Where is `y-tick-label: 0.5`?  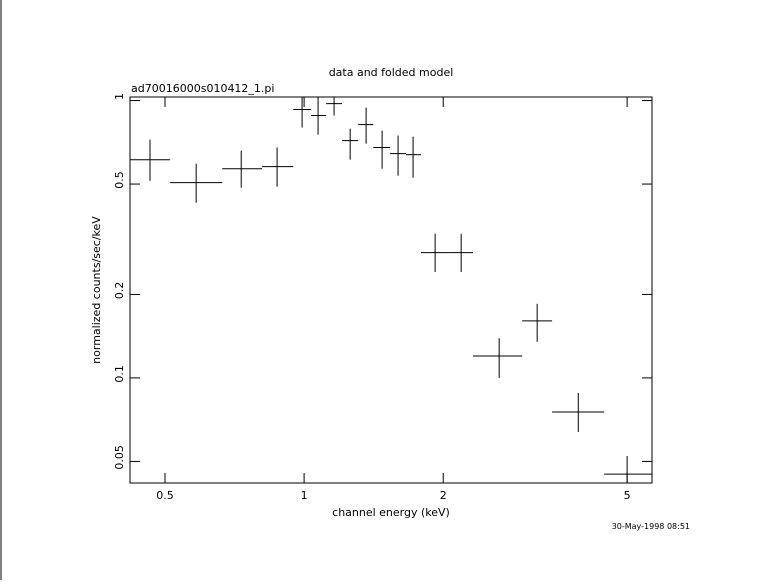 y-tick-label: 0.5 is located at coordinates (119, 180).